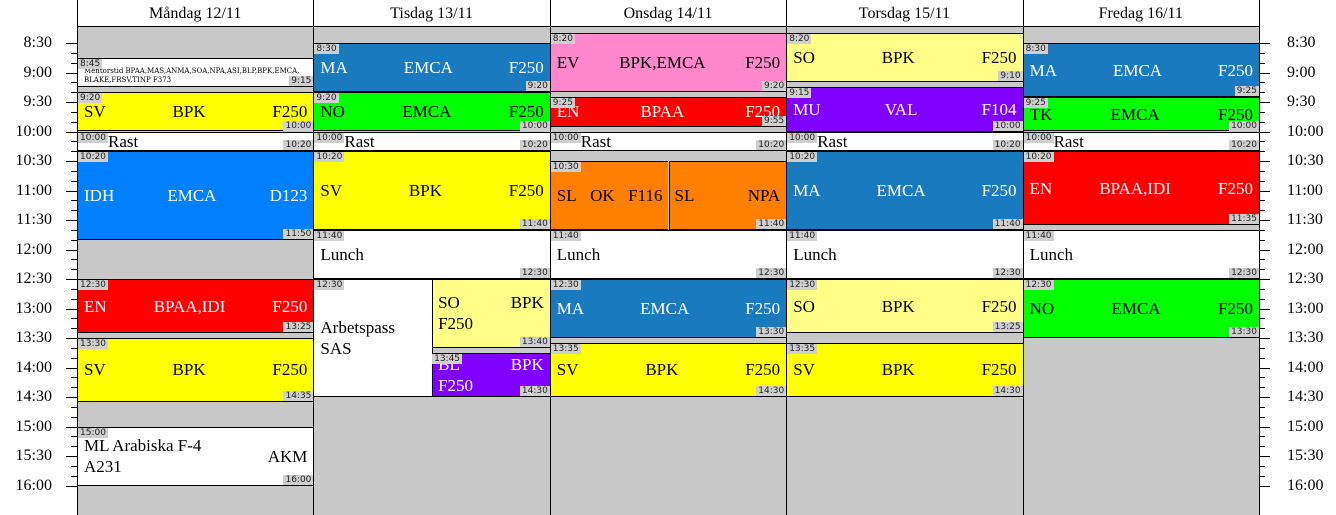 Image resolution: width=1336 pixels, height=515 pixels. Describe the element at coordinates (93, 432) in the screenshot. I see `time-label: 15:00` at that location.